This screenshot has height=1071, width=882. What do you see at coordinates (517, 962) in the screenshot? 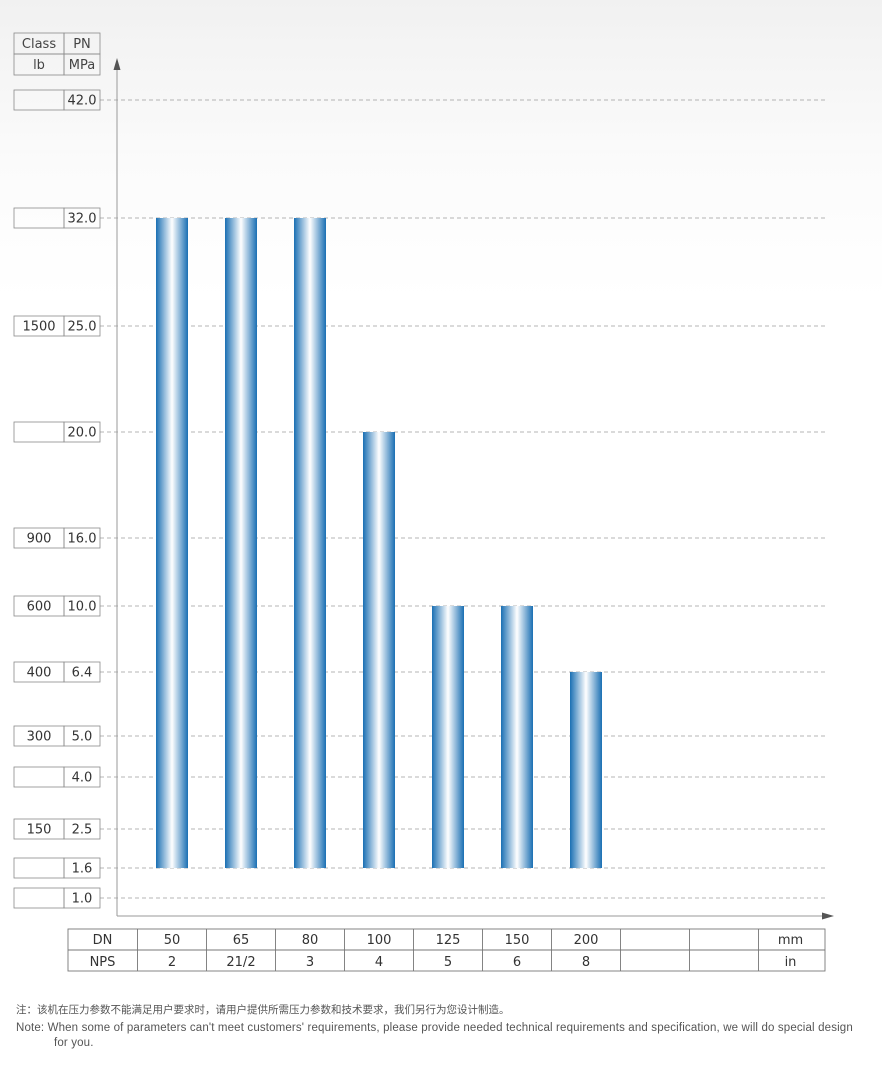
I see `nps-cell: 6` at bounding box center [517, 962].